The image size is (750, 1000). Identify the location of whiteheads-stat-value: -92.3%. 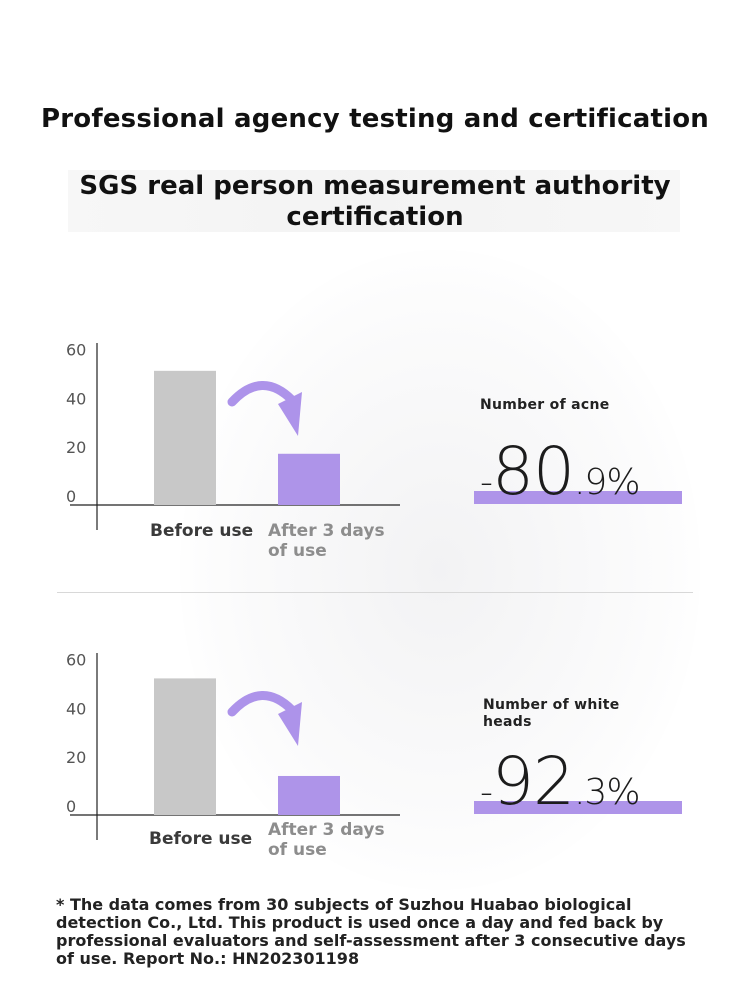
(560, 781).